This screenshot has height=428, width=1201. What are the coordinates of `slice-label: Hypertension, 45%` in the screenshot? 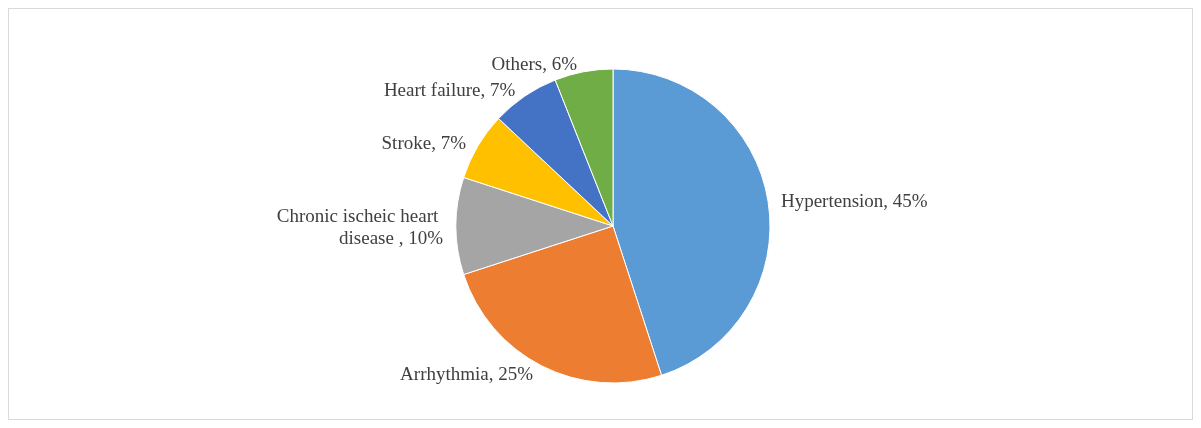 It's located at (854, 200).